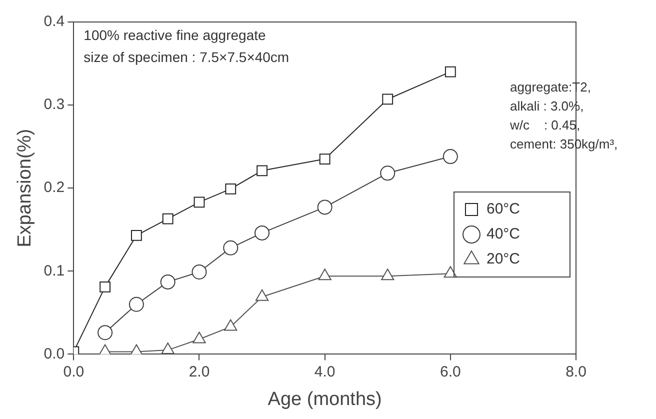  What do you see at coordinates (175, 34) in the screenshot?
I see `annotation: 100% reactive fine aggregate` at bounding box center [175, 34].